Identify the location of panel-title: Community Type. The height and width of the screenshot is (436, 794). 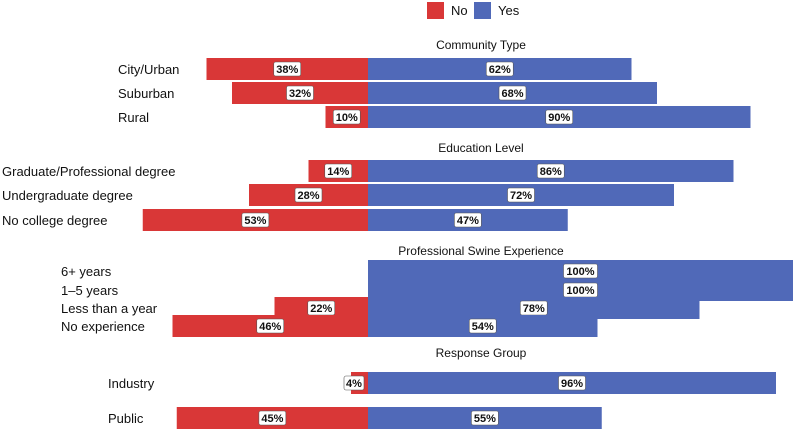
(481, 45).